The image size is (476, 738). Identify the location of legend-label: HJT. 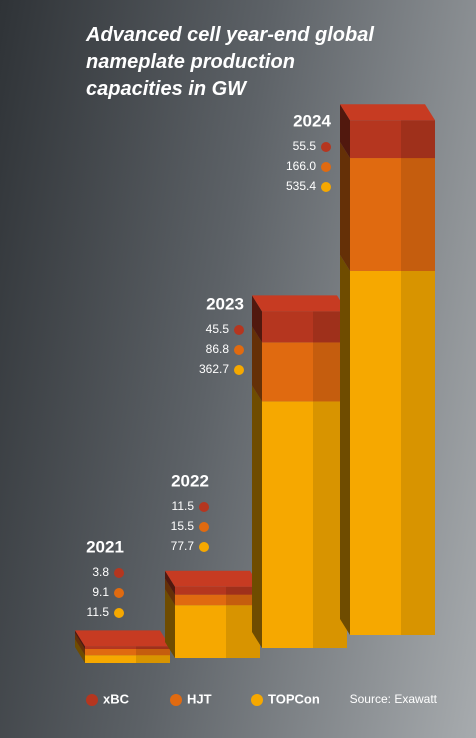
(199, 698).